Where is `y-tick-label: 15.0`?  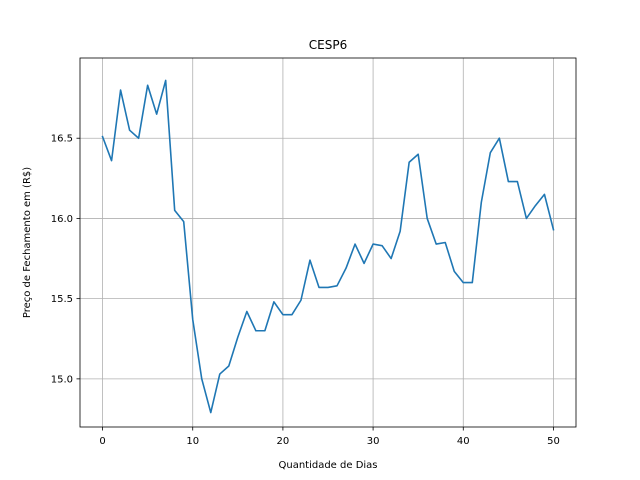 y-tick-label: 15.0 is located at coordinates (62, 379).